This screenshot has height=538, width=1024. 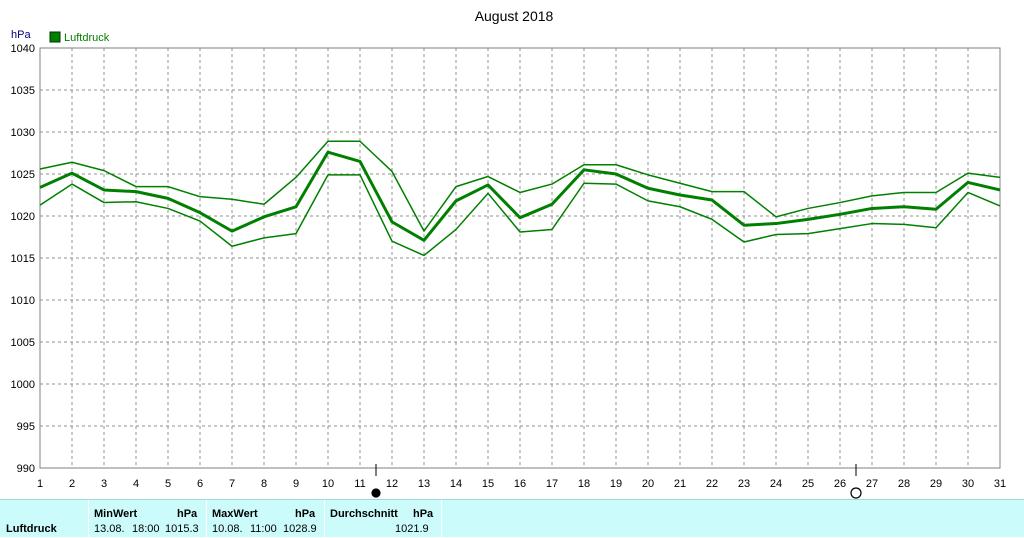 What do you see at coordinates (116, 514) in the screenshot?
I see `min-header: MinWert` at bounding box center [116, 514].